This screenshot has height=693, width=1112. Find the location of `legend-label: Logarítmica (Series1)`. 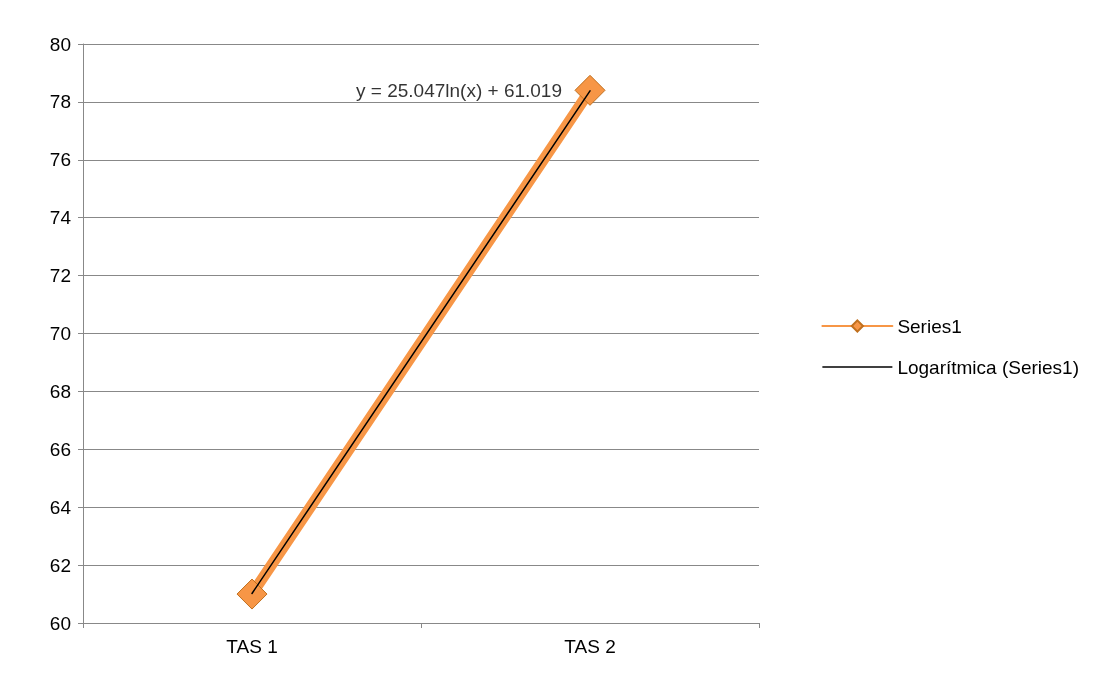

legend-label: Logarítmica (Series1) is located at coordinates (988, 367).